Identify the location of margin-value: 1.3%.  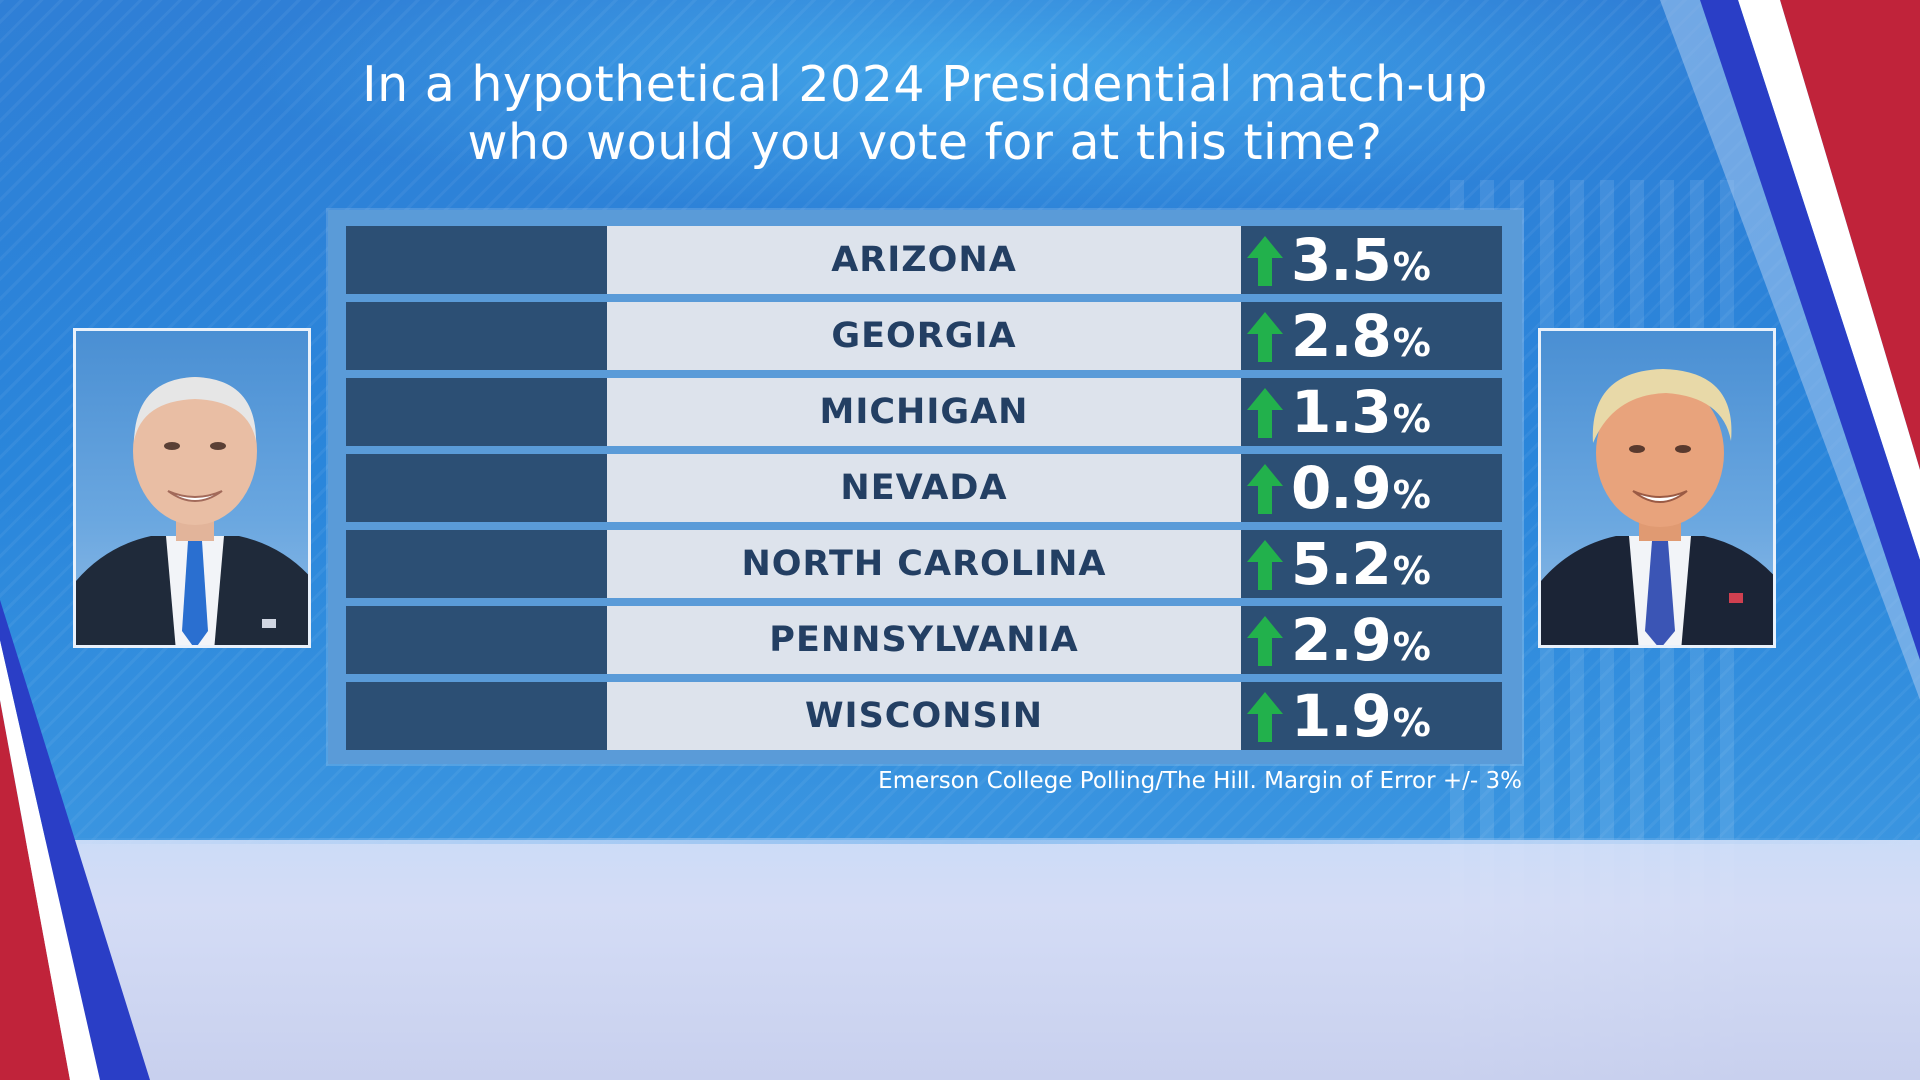
(1361, 412).